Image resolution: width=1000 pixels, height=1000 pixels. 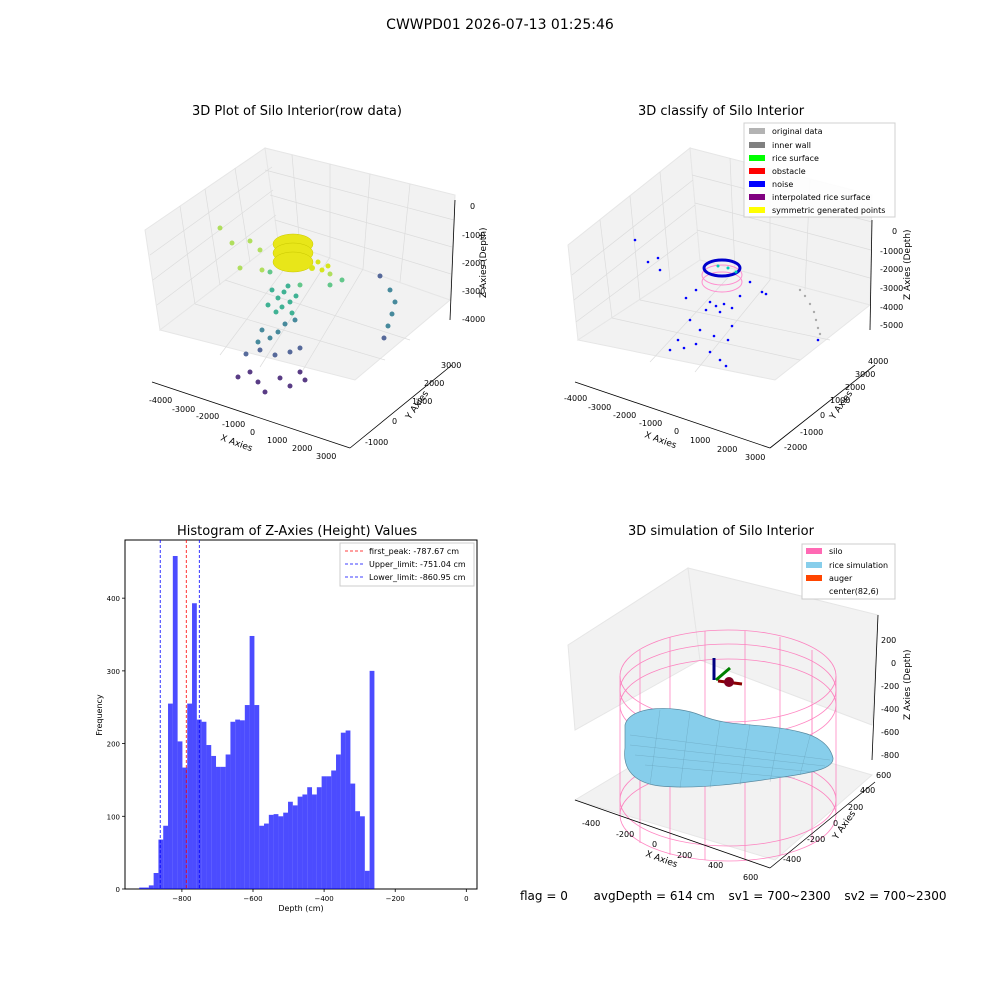 I want to click on raw-ytick: 0, so click(x=394, y=421).